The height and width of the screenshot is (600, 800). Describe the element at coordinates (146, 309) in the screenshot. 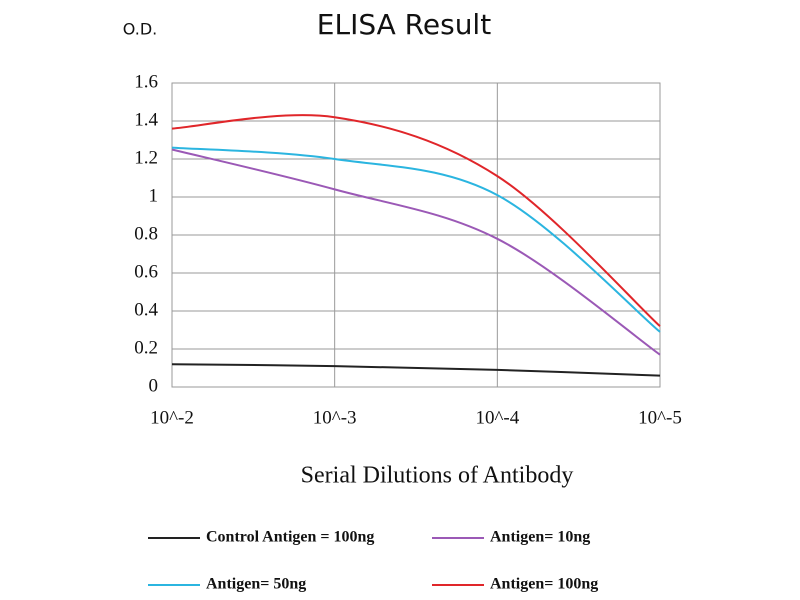

I see `y-tick-label: 0.4` at that location.